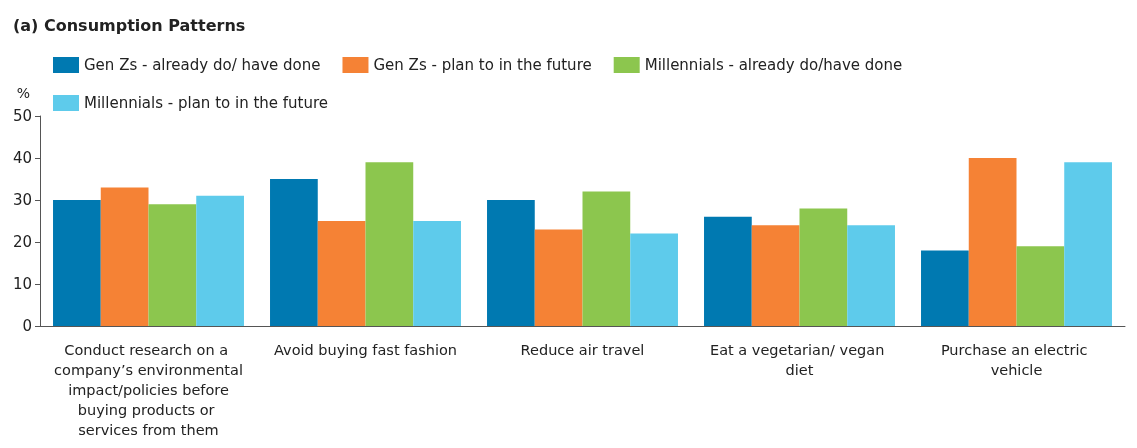  Describe the element at coordinates (1016, 360) in the screenshot. I see `x-tick-label: Purchase an electric vehicle` at that location.